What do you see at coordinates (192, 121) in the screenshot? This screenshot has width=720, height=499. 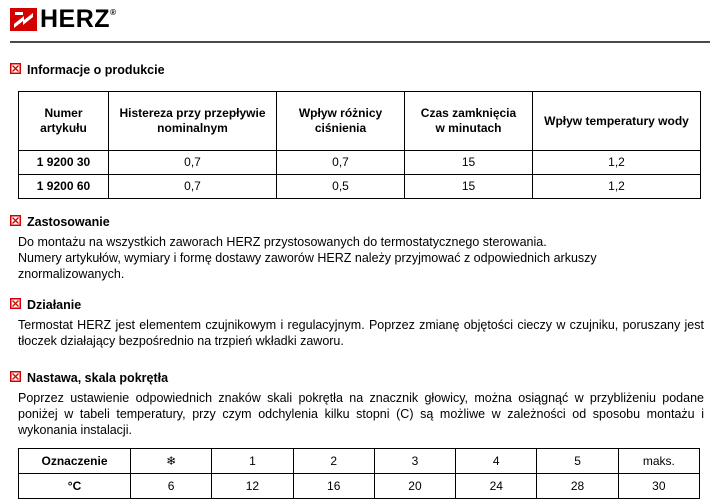 I see `column-header: Histereza przy przepływie nominalnym` at bounding box center [192, 121].